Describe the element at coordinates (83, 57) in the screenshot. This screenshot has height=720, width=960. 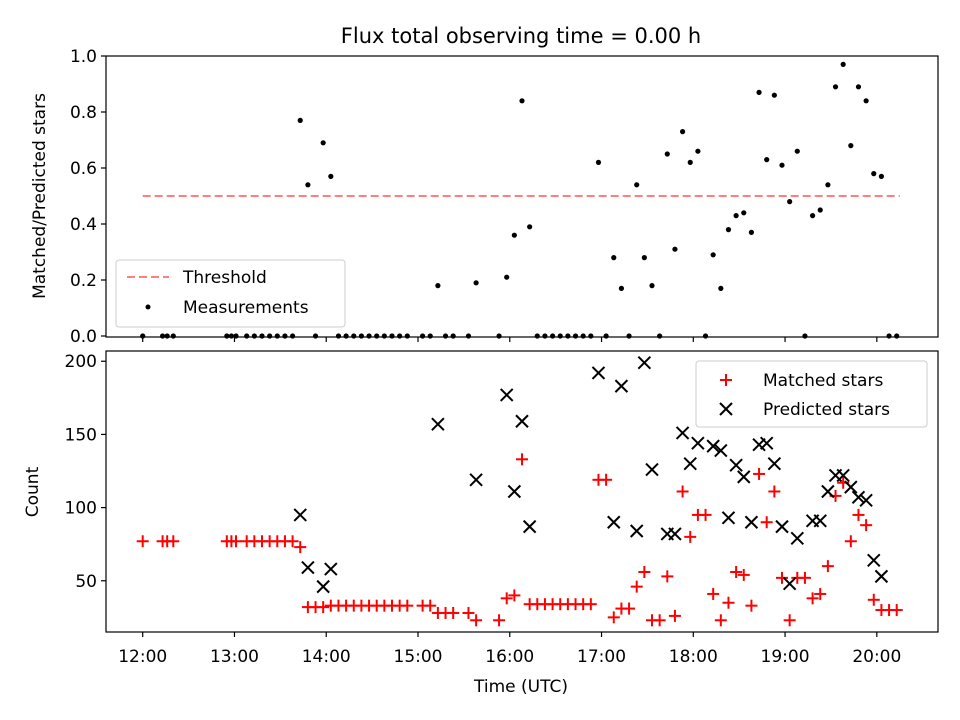
I see `top-y-tick-label: 1.0` at that location.